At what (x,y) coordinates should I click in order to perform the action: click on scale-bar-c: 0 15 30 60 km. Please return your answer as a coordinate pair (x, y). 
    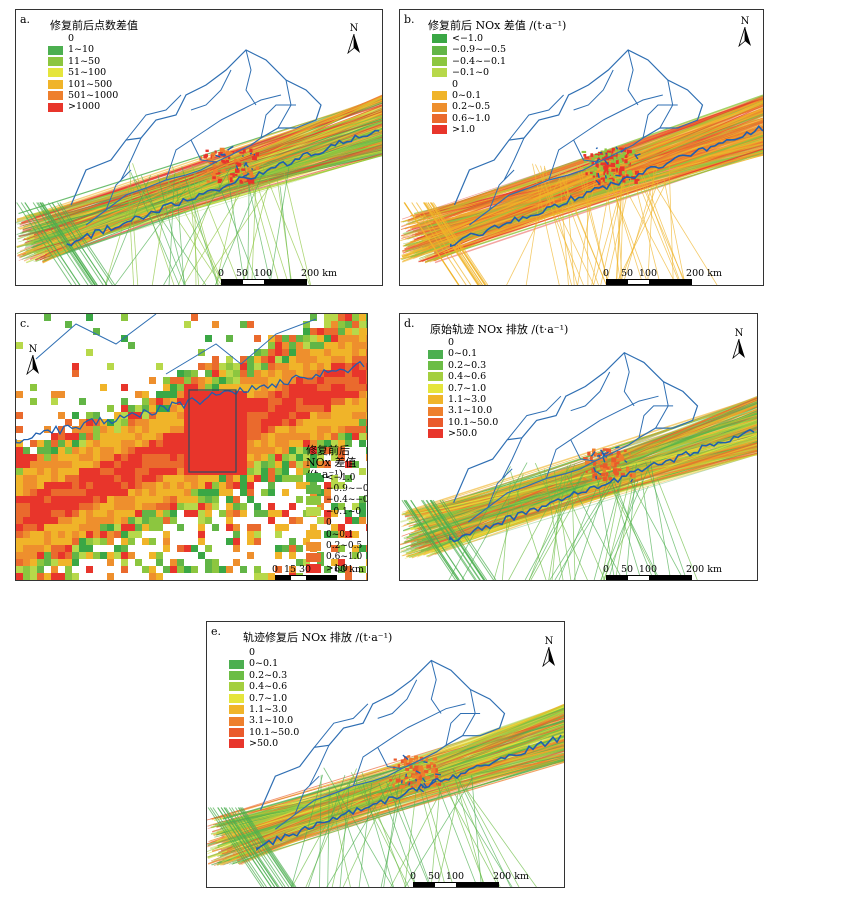
    Looking at the image, I should click on (317, 572).